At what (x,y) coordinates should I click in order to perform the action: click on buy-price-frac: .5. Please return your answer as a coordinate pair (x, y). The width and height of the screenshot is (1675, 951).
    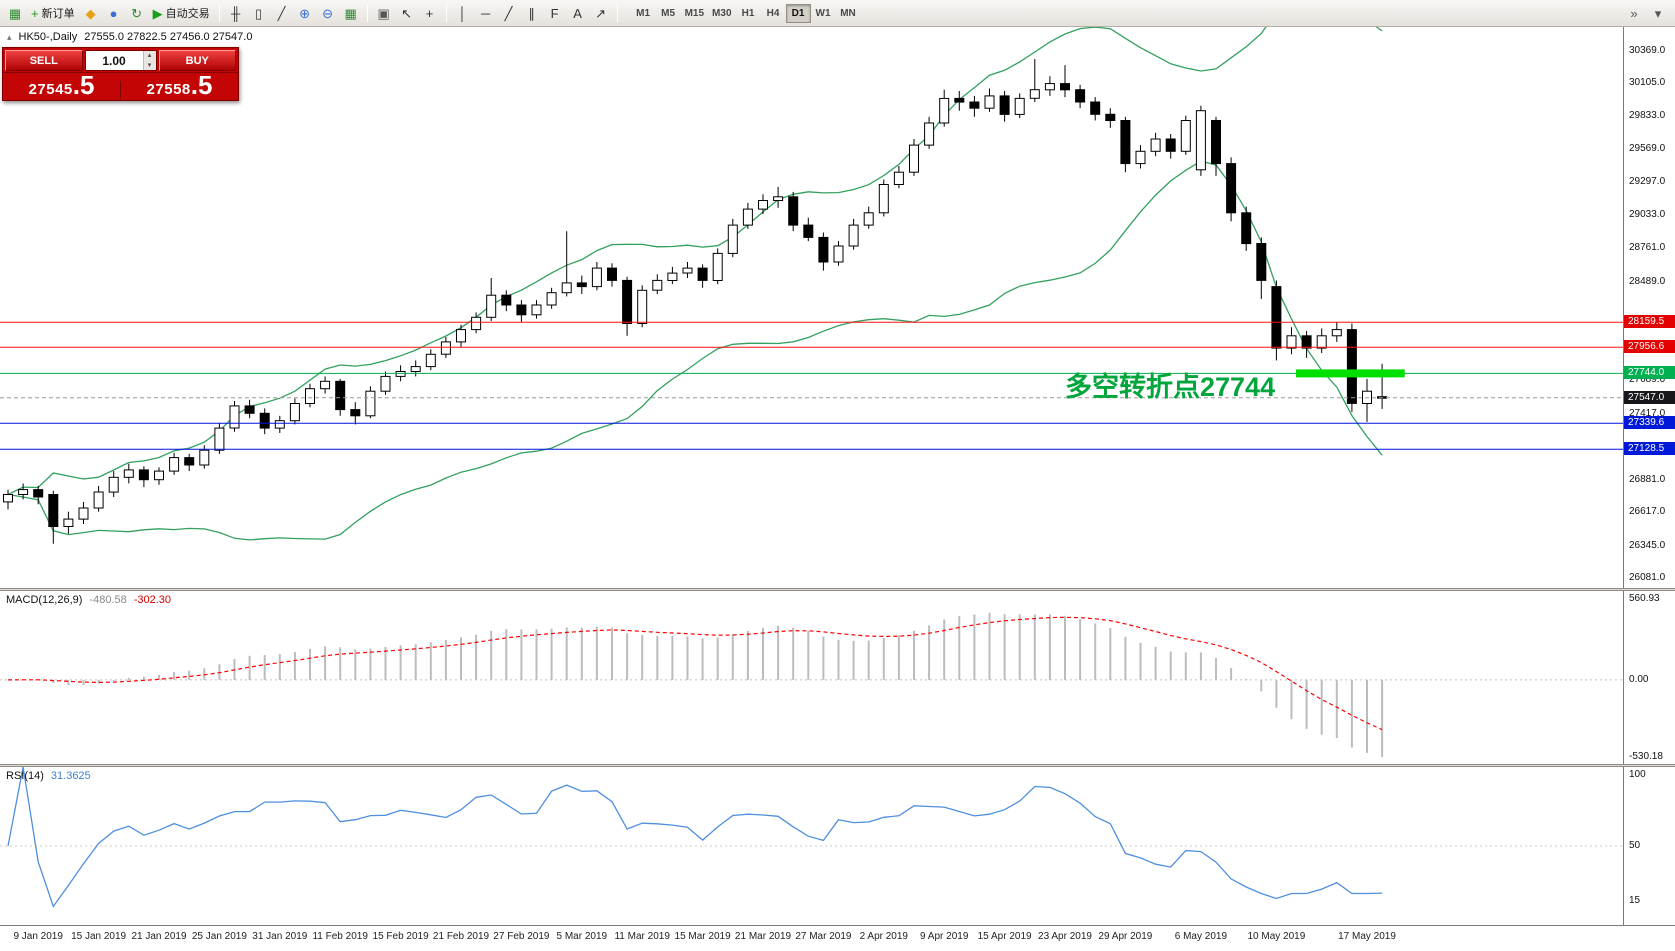
    Looking at the image, I should click on (201, 85).